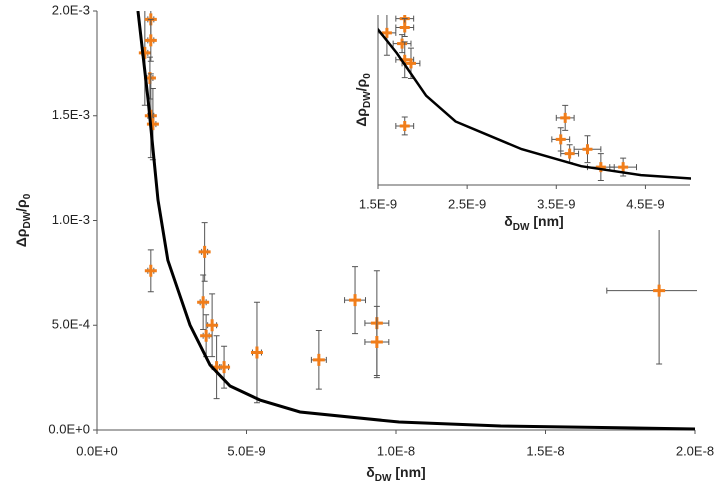 The width and height of the screenshot is (727, 491). I want to click on y-tick-label: 1.5E-3, so click(71, 114).